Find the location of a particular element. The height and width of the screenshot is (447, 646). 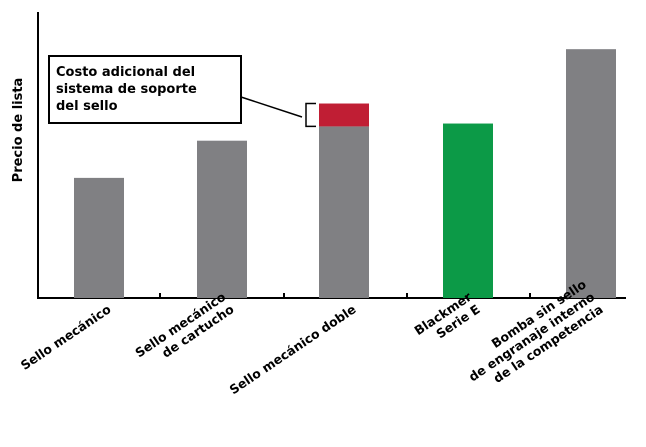

x-ticks is located at coordinates (345, 295).